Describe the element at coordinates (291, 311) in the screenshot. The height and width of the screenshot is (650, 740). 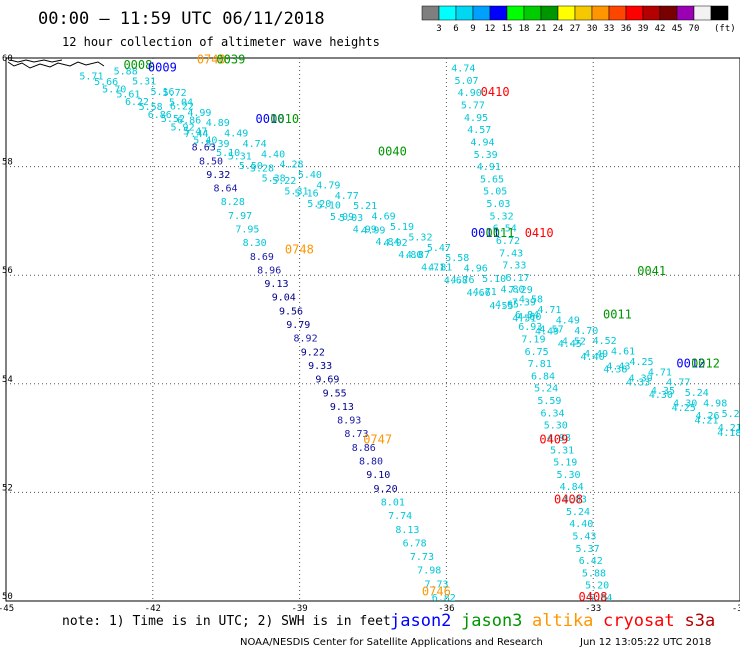
I see `swh-value-label: 9.56` at that location.